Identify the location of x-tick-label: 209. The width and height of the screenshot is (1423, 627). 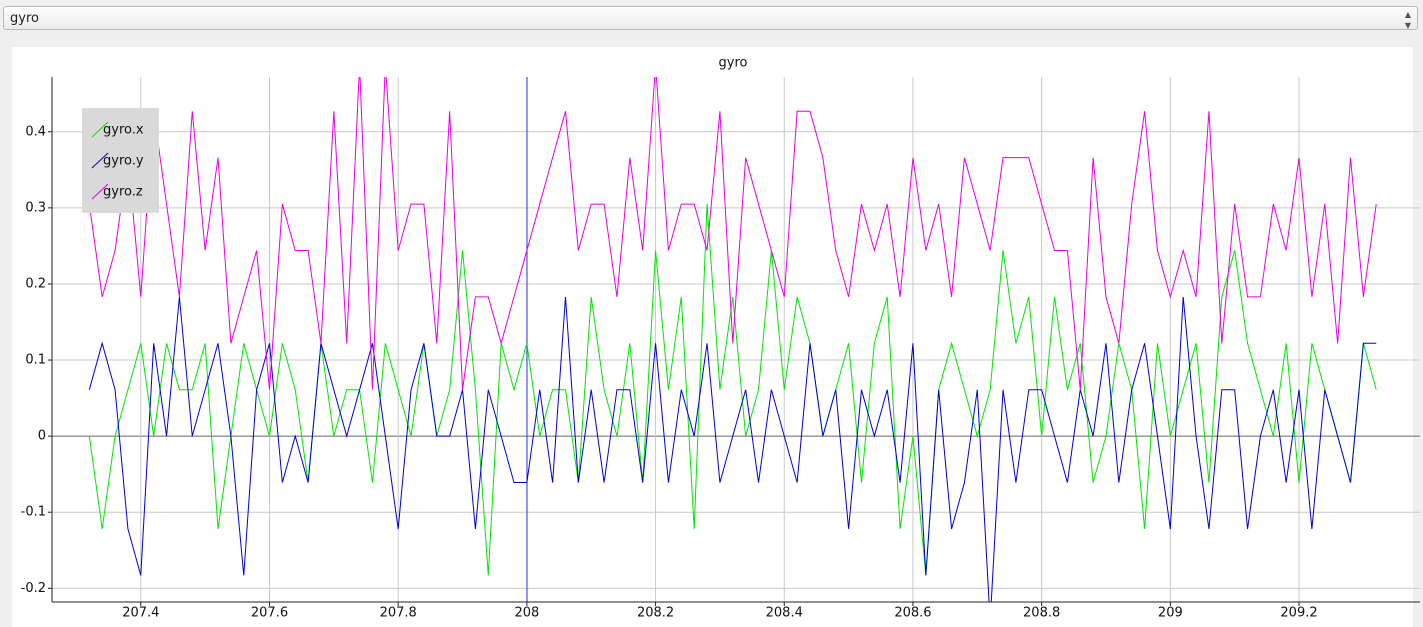
(1170, 613).